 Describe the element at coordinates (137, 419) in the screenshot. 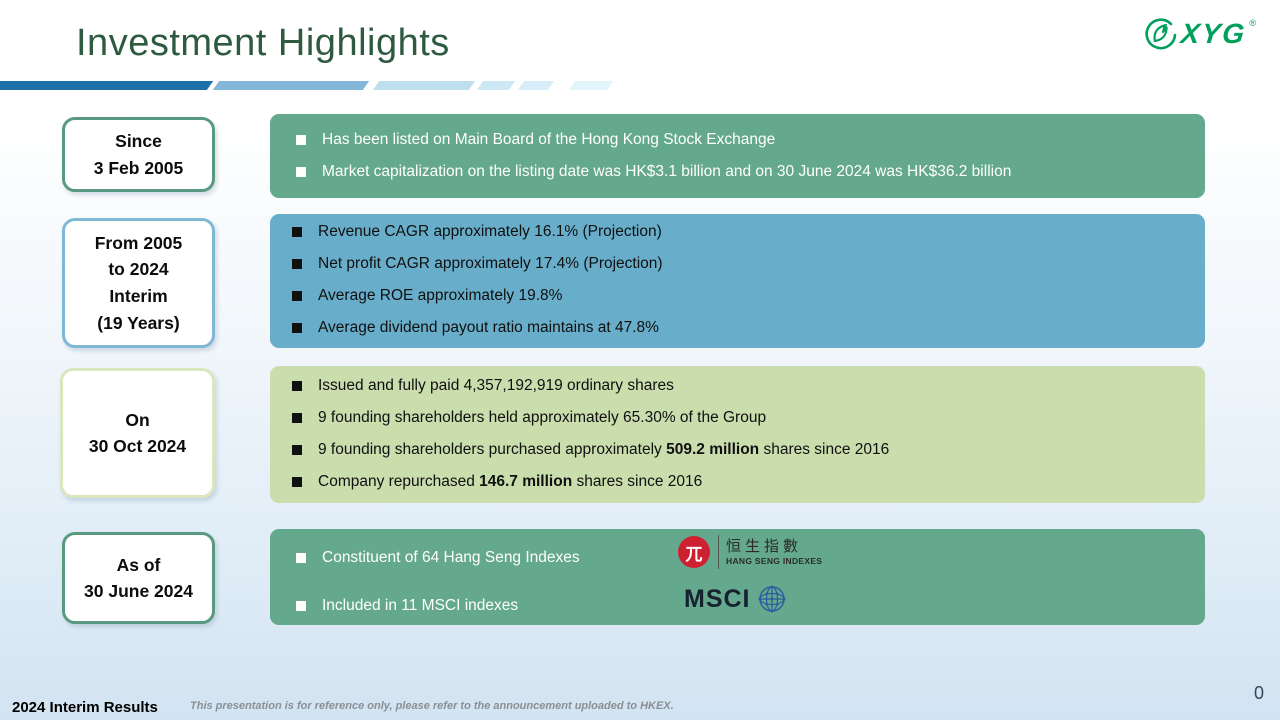

I see `label-line: On` at that location.